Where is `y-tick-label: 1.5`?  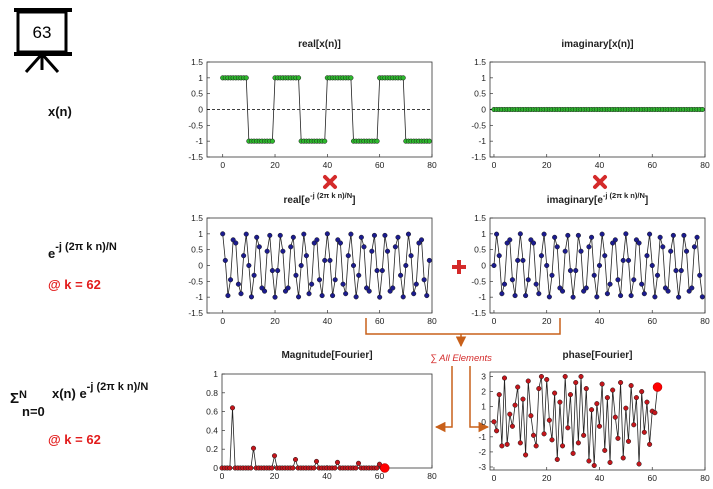
y-tick-label: 1.5 is located at coordinates (480, 62).